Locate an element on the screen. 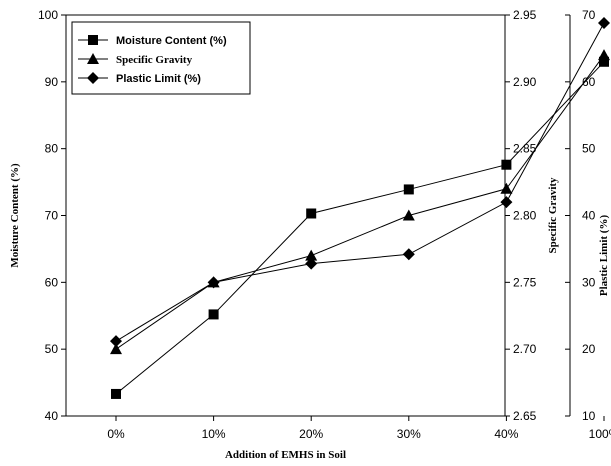 This screenshot has width=611, height=466. right-axis-tick-label-plastic-limit: 50 is located at coordinates (589, 149).